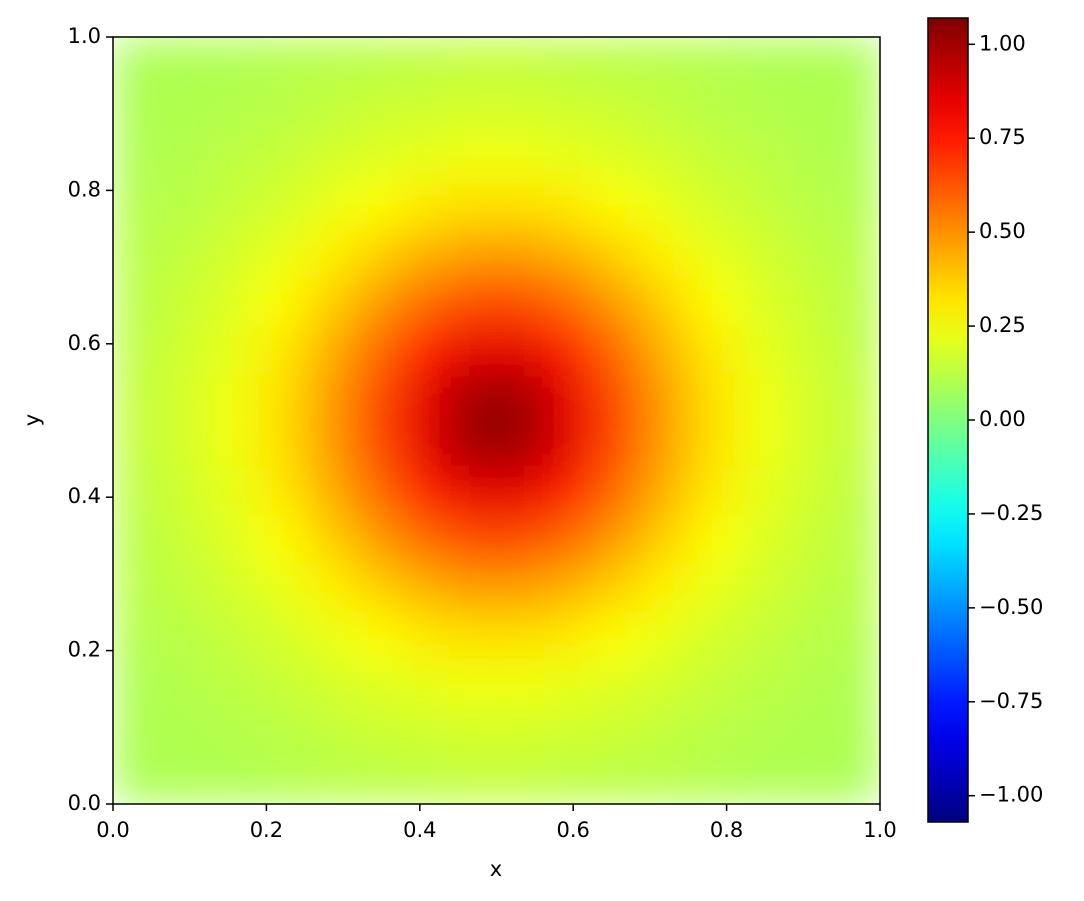  Describe the element at coordinates (32, 420) in the screenshot. I see `y-axis-label: y` at that location.